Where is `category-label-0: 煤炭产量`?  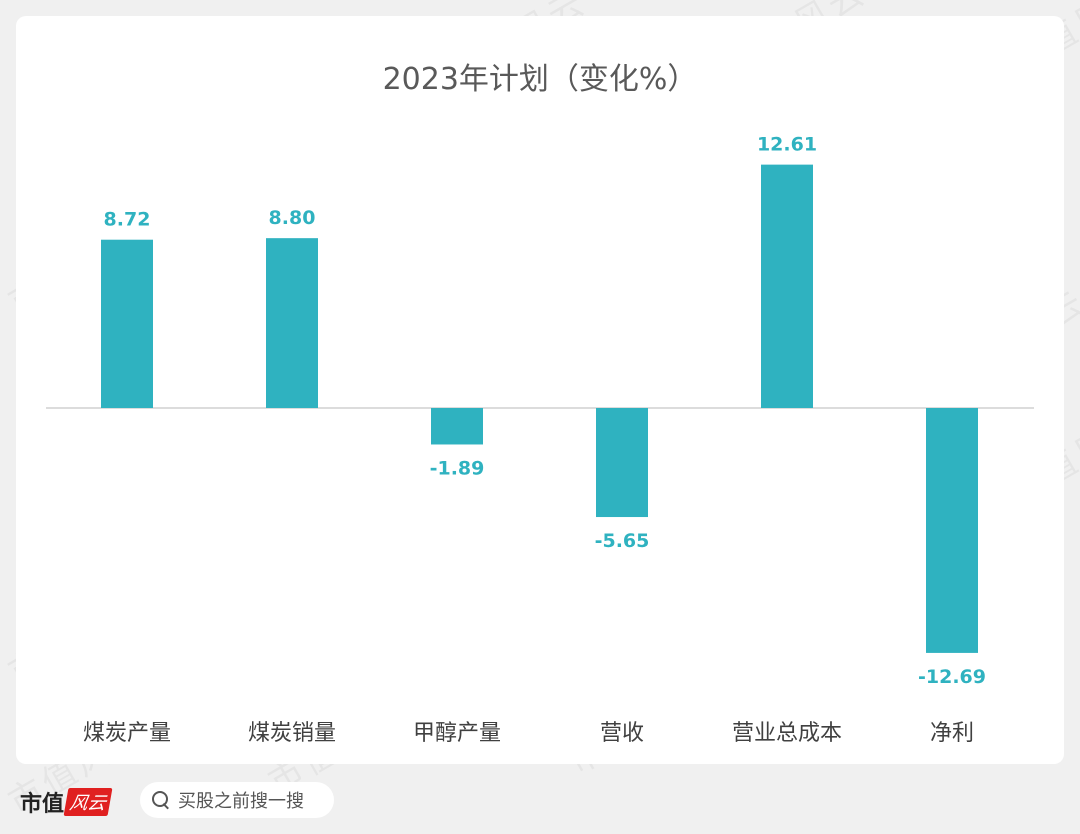
category-label-0: 煤炭产量 is located at coordinates (127, 733).